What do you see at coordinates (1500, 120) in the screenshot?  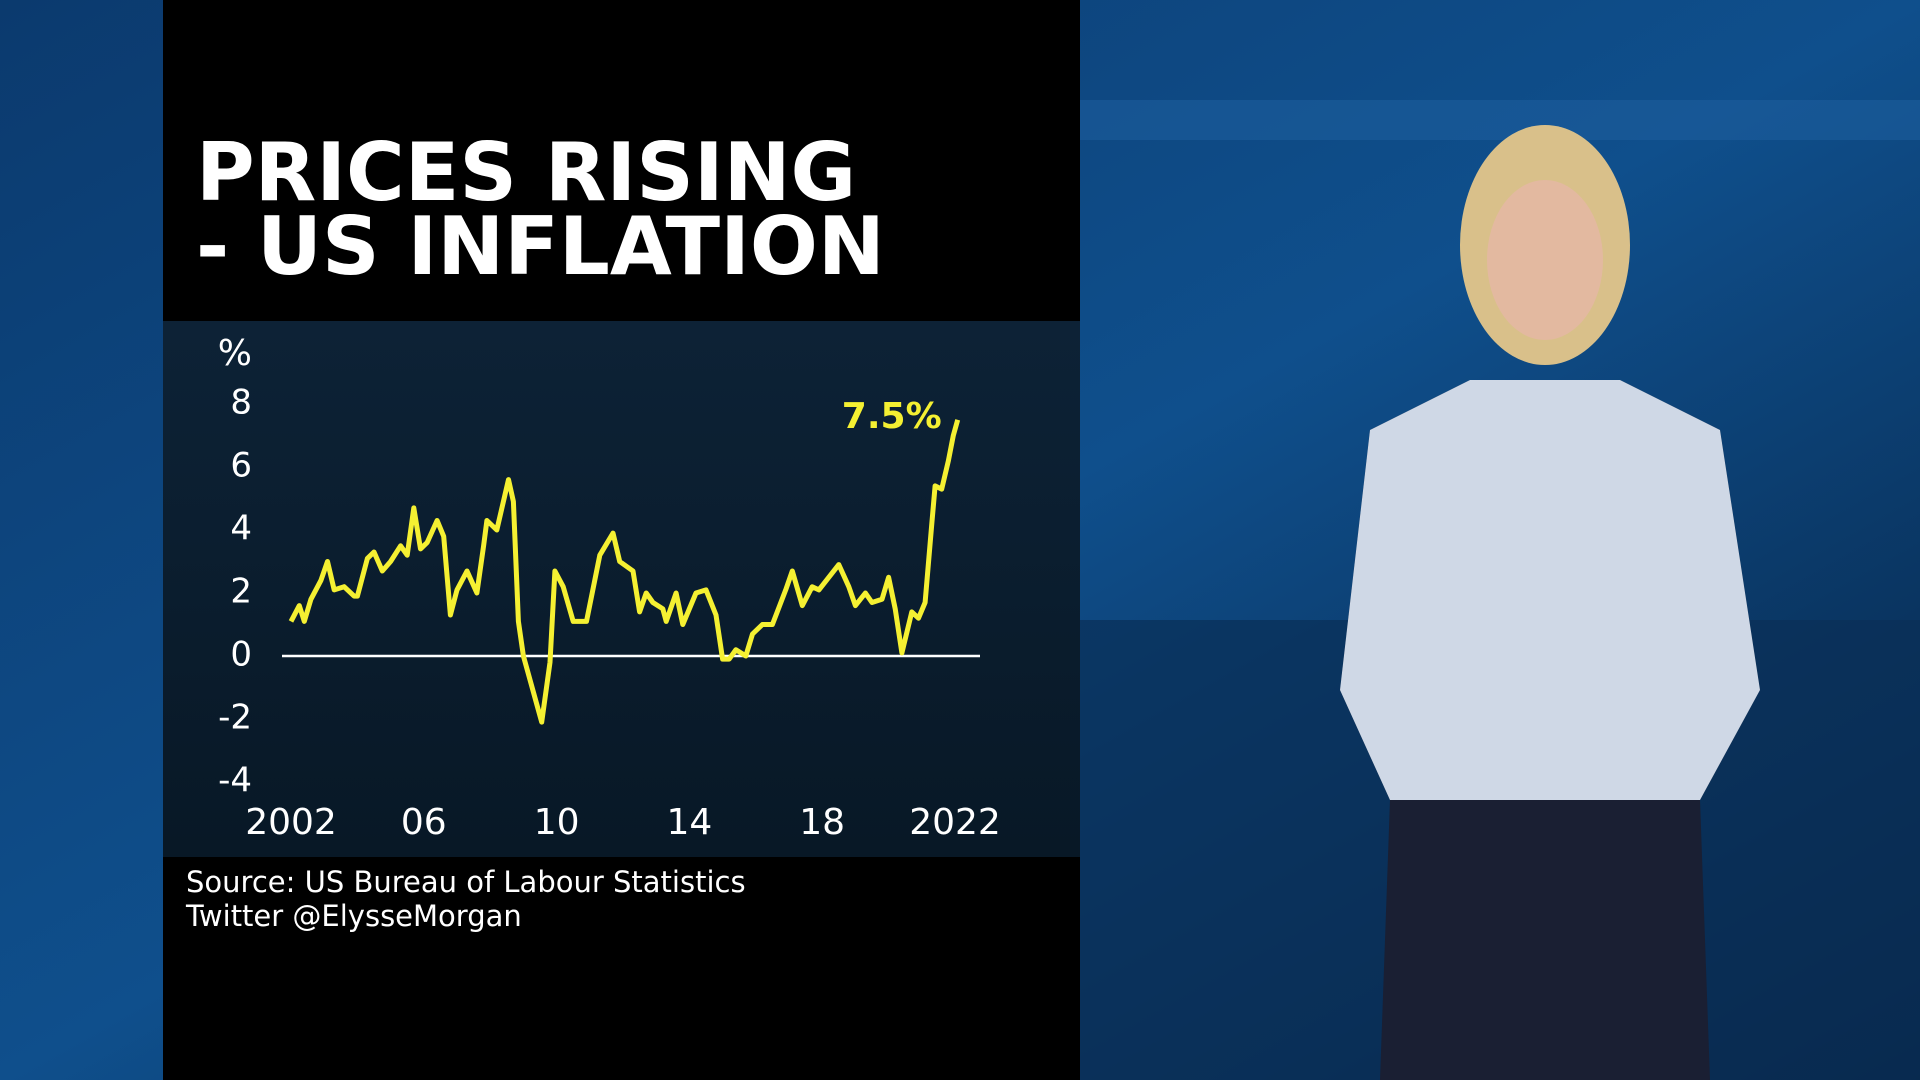 I see `studio-light` at bounding box center [1500, 120].